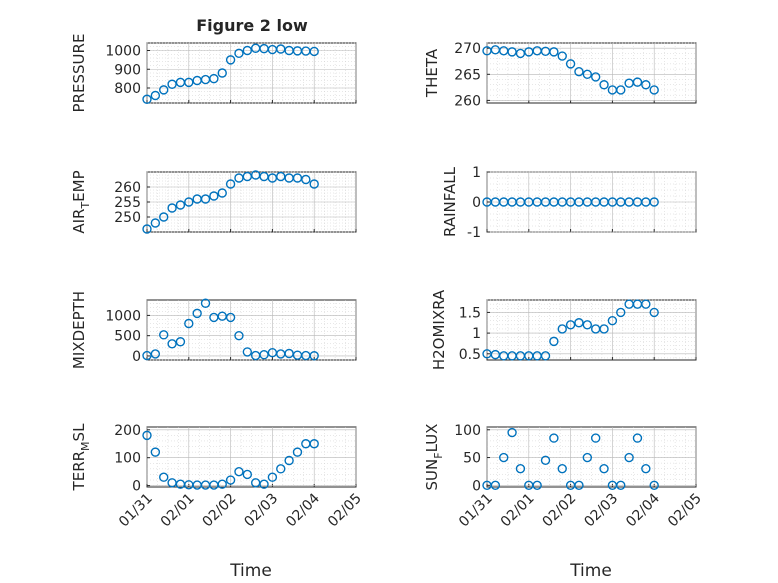 Image resolution: width=778 pixels, height=583 pixels. Describe the element at coordinates (127, 218) in the screenshot. I see `y-tick-label: 250` at that location.